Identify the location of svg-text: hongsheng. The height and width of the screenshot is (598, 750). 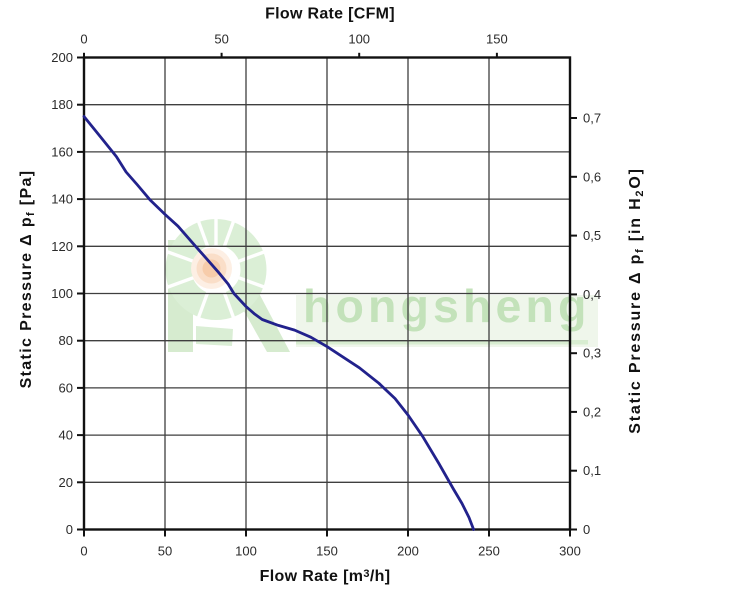
(446, 306).